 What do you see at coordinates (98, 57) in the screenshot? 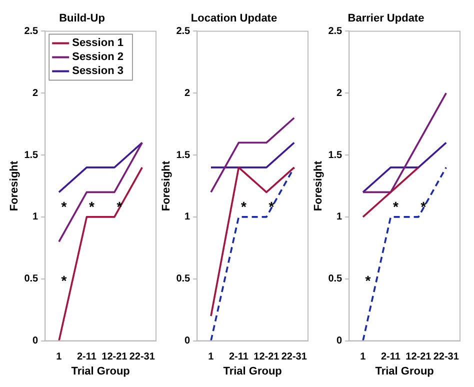
I see `legend-label: Session 2` at bounding box center [98, 57].